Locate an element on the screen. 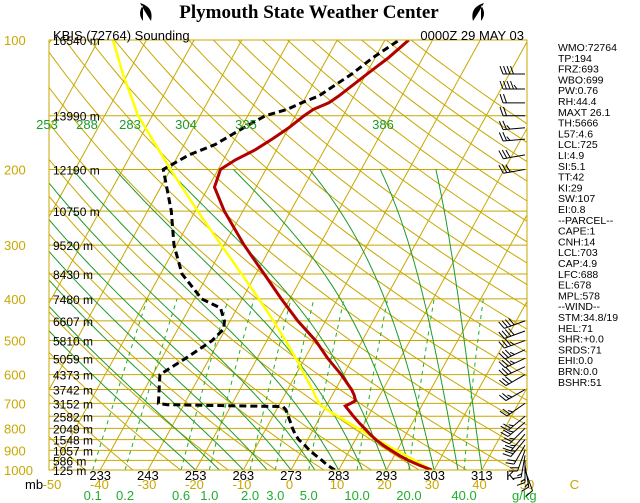 Image resolution: width=640 pixels, height=503 pixels. kelvin-tick-label: 313 is located at coordinates (482, 475).